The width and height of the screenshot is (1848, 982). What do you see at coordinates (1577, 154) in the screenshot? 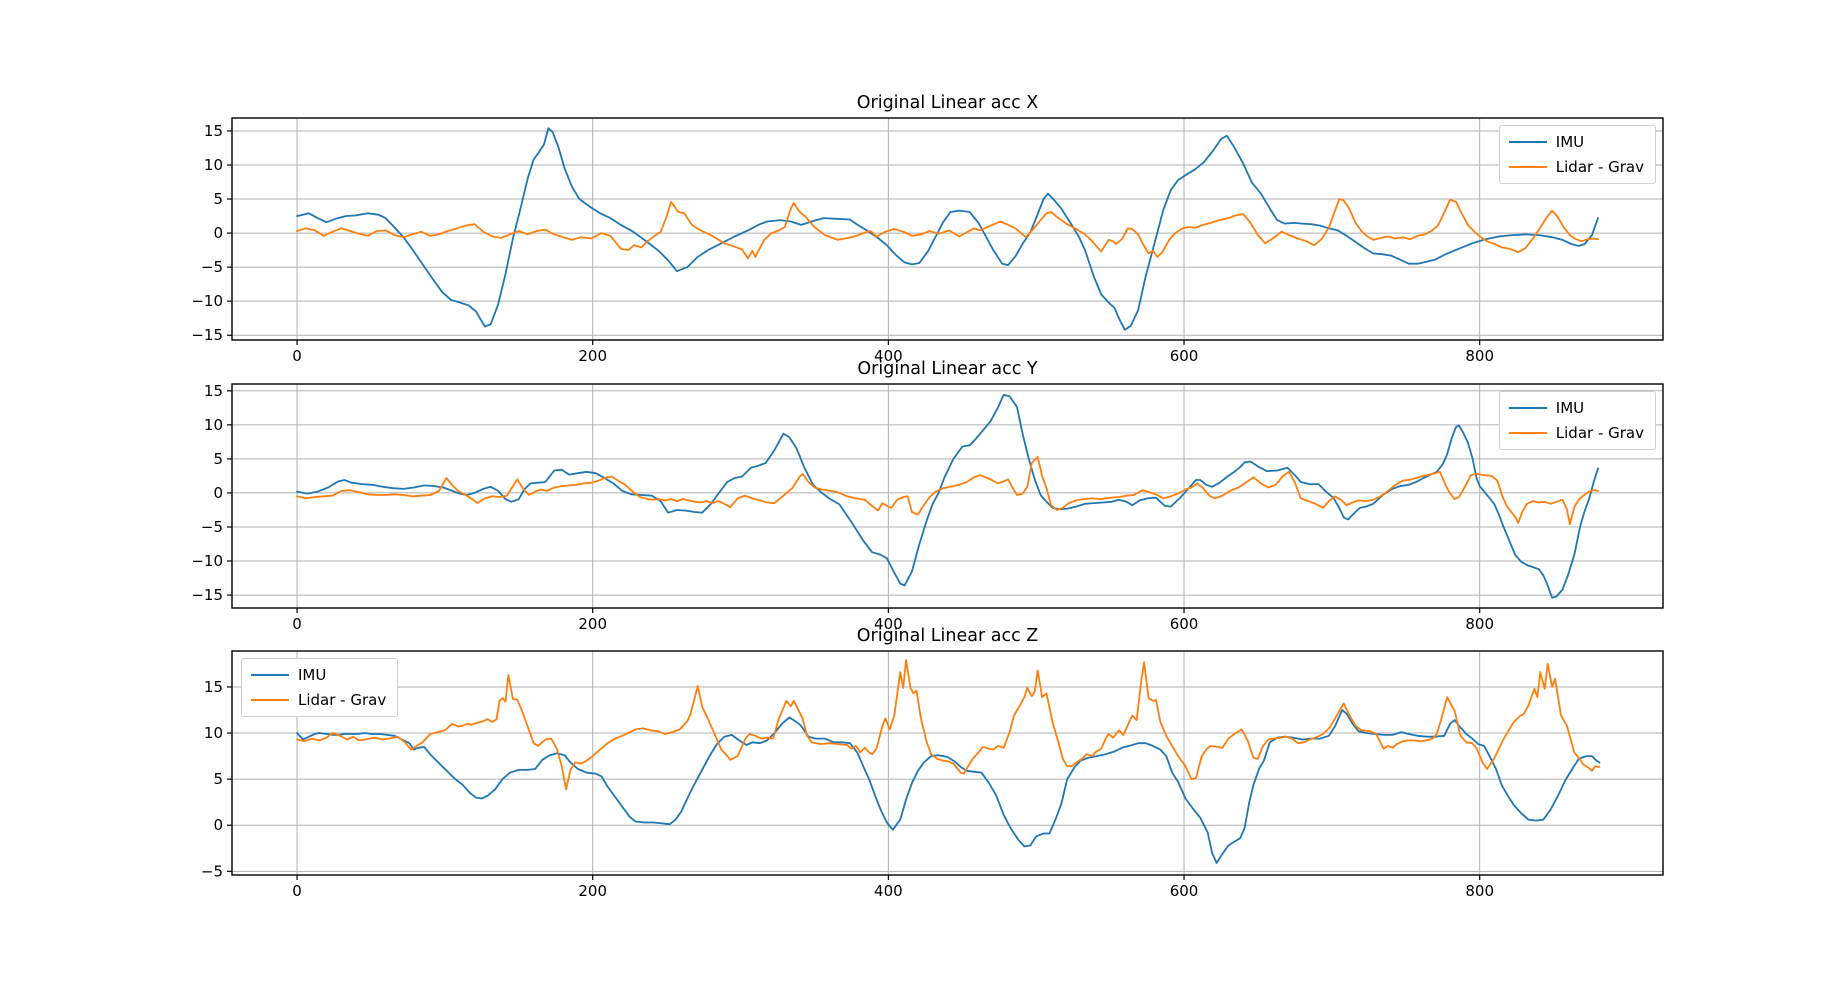
I see `legend-subplot-x: IMU Lidar - Grav` at bounding box center [1577, 154].